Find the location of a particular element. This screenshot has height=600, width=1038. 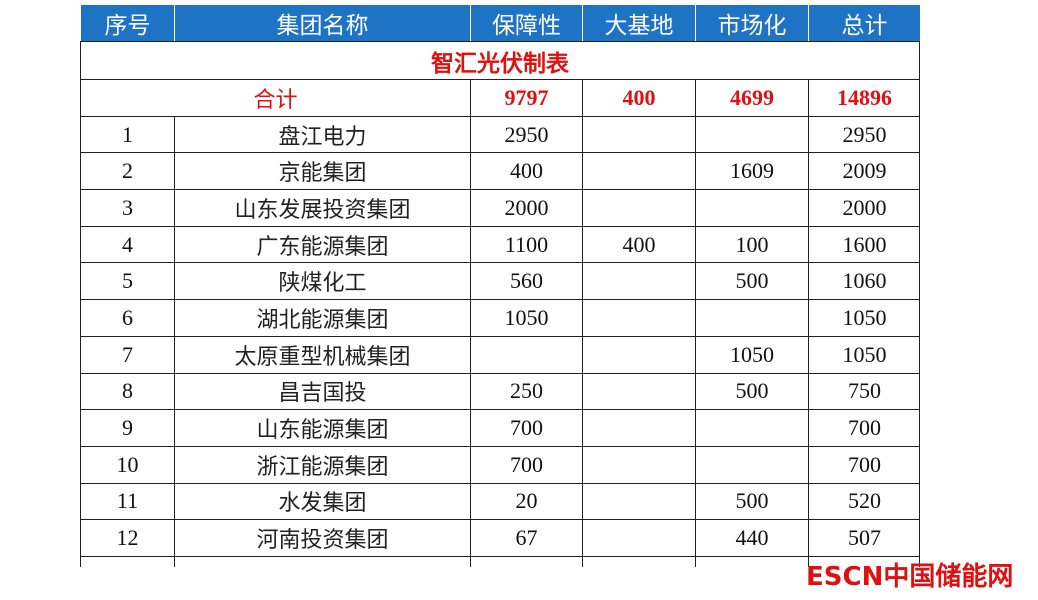

group-name: 京能集团 is located at coordinates (322, 171).